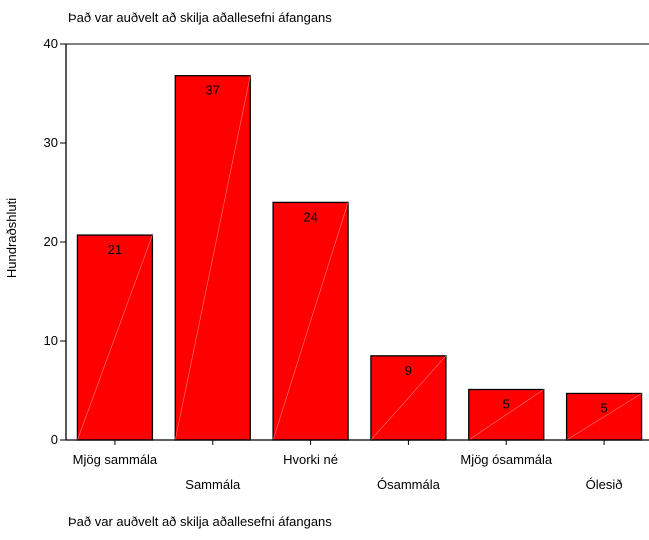 The width and height of the screenshot is (649, 540). Describe the element at coordinates (51, 43) in the screenshot. I see `y-tick-label-4: 40` at that location.